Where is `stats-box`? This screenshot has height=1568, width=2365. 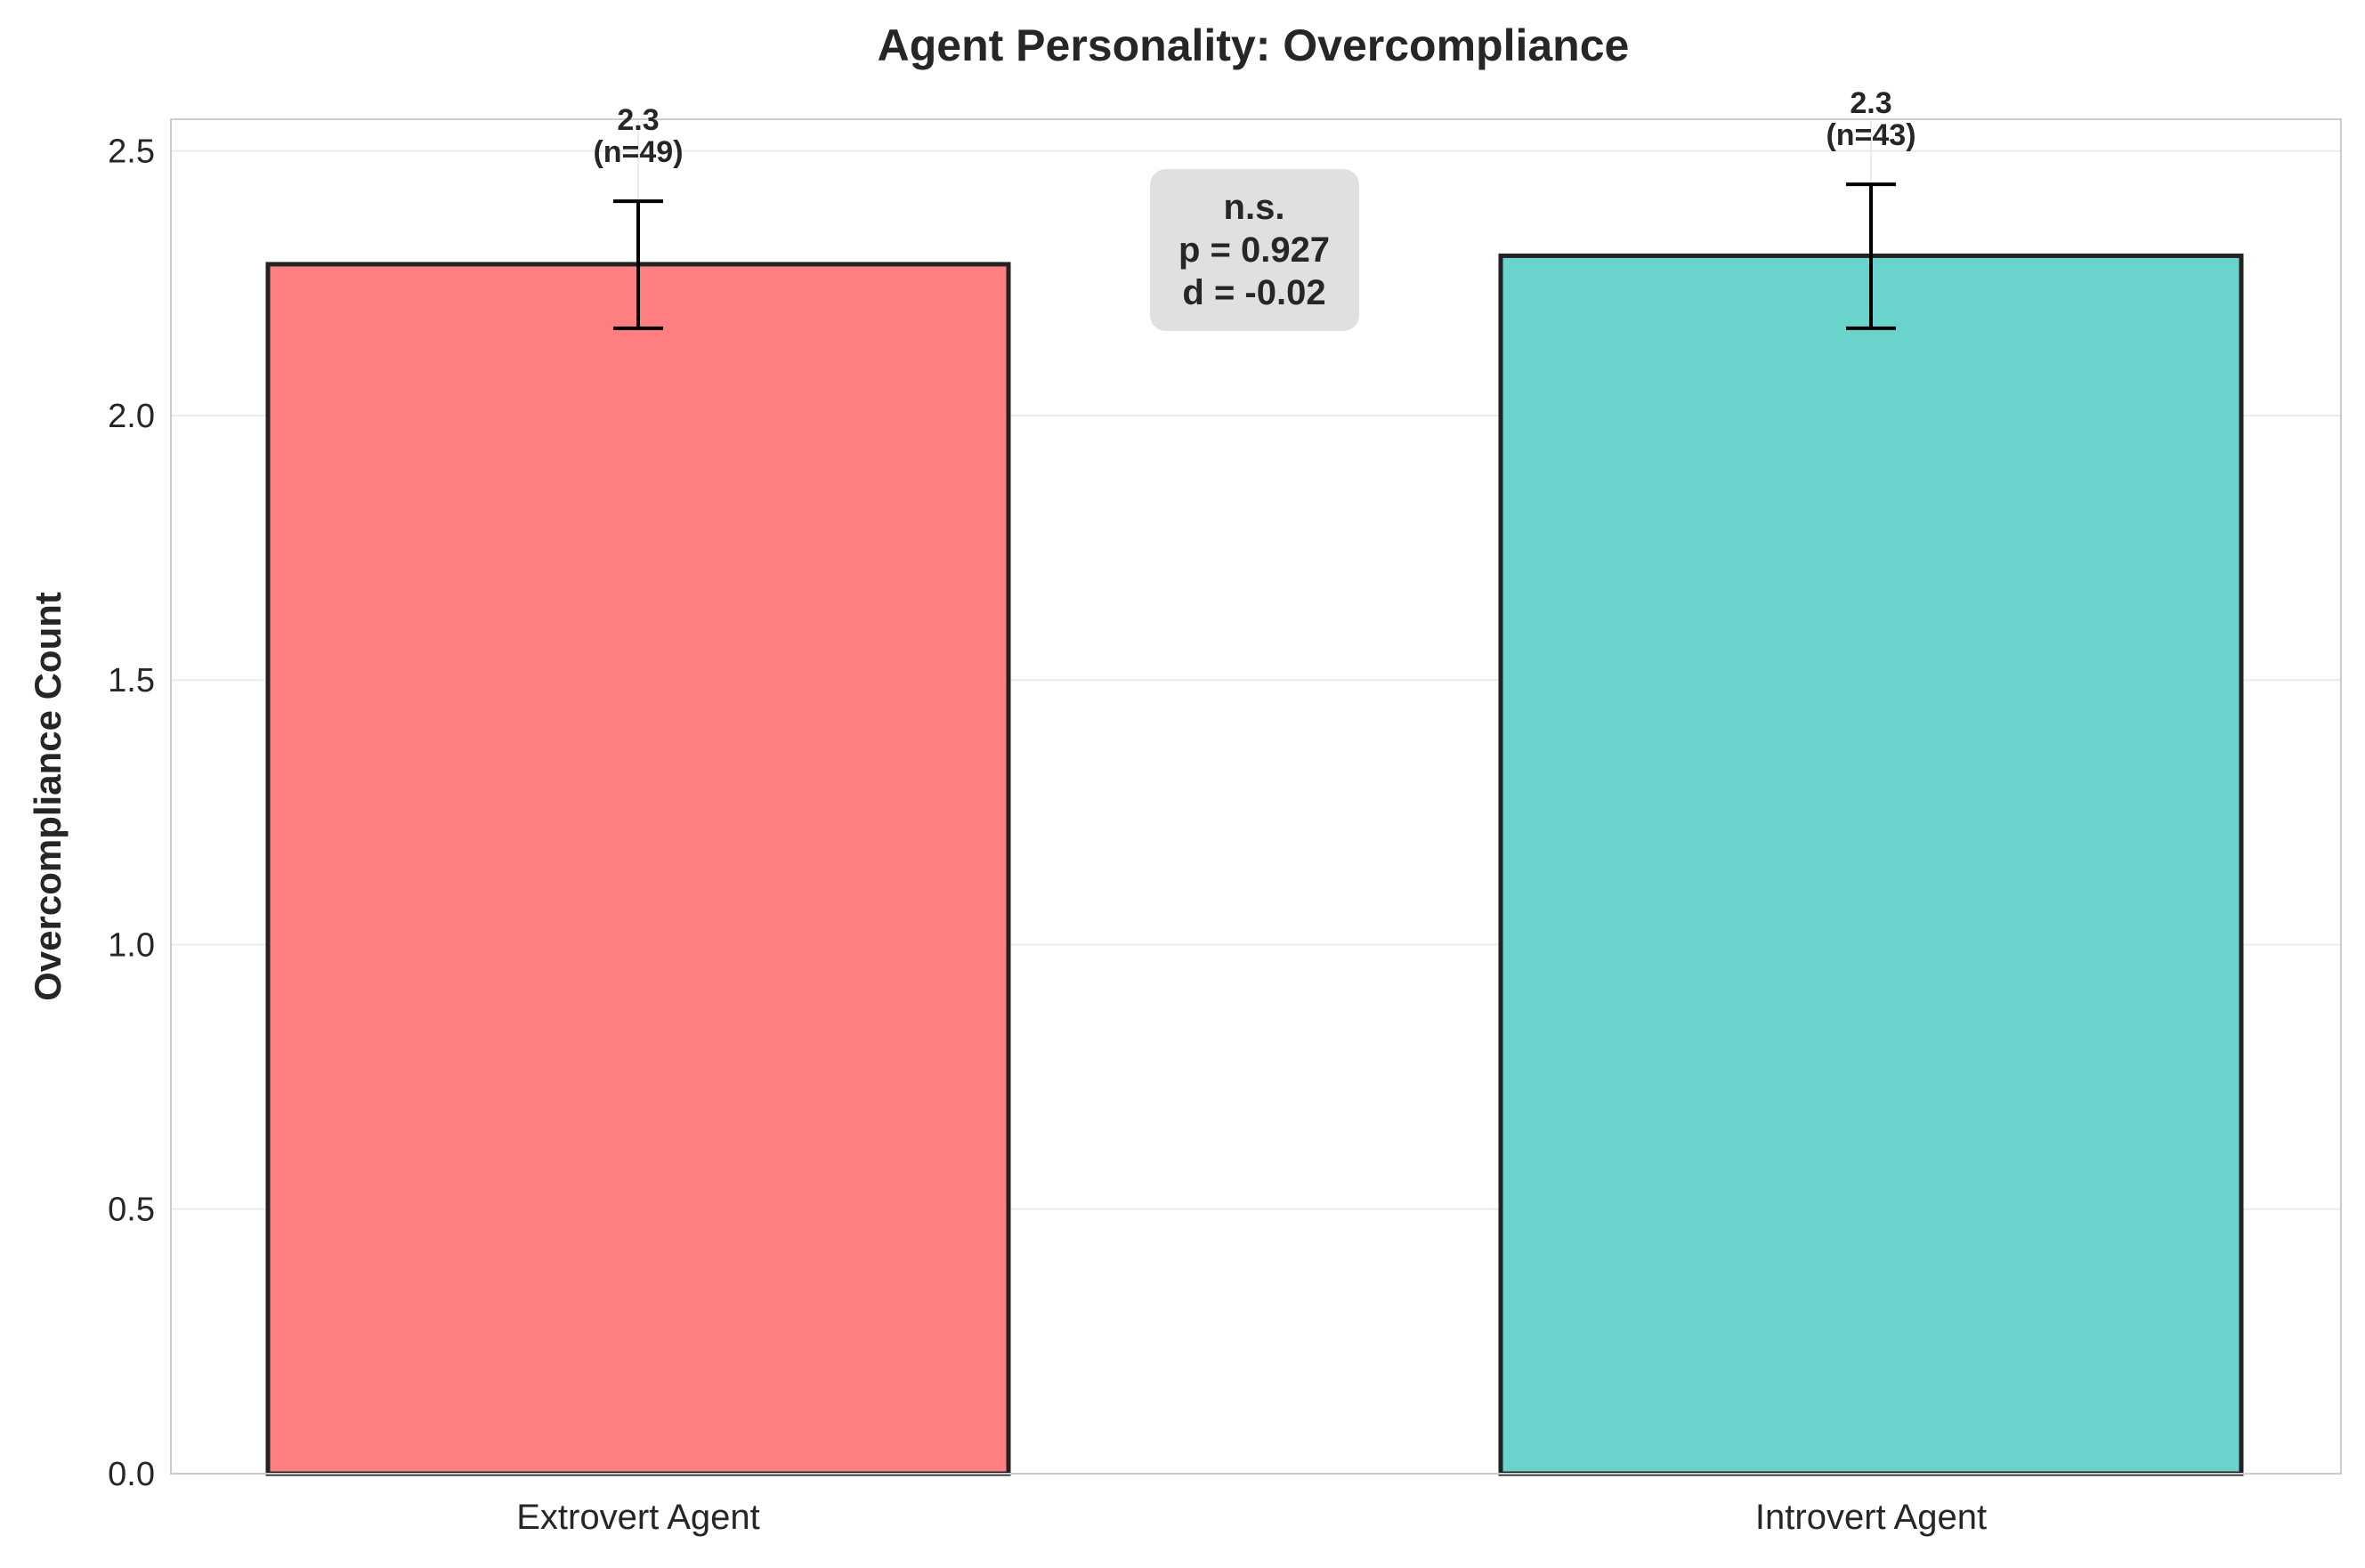
stats-box is located at coordinates (1254, 250).